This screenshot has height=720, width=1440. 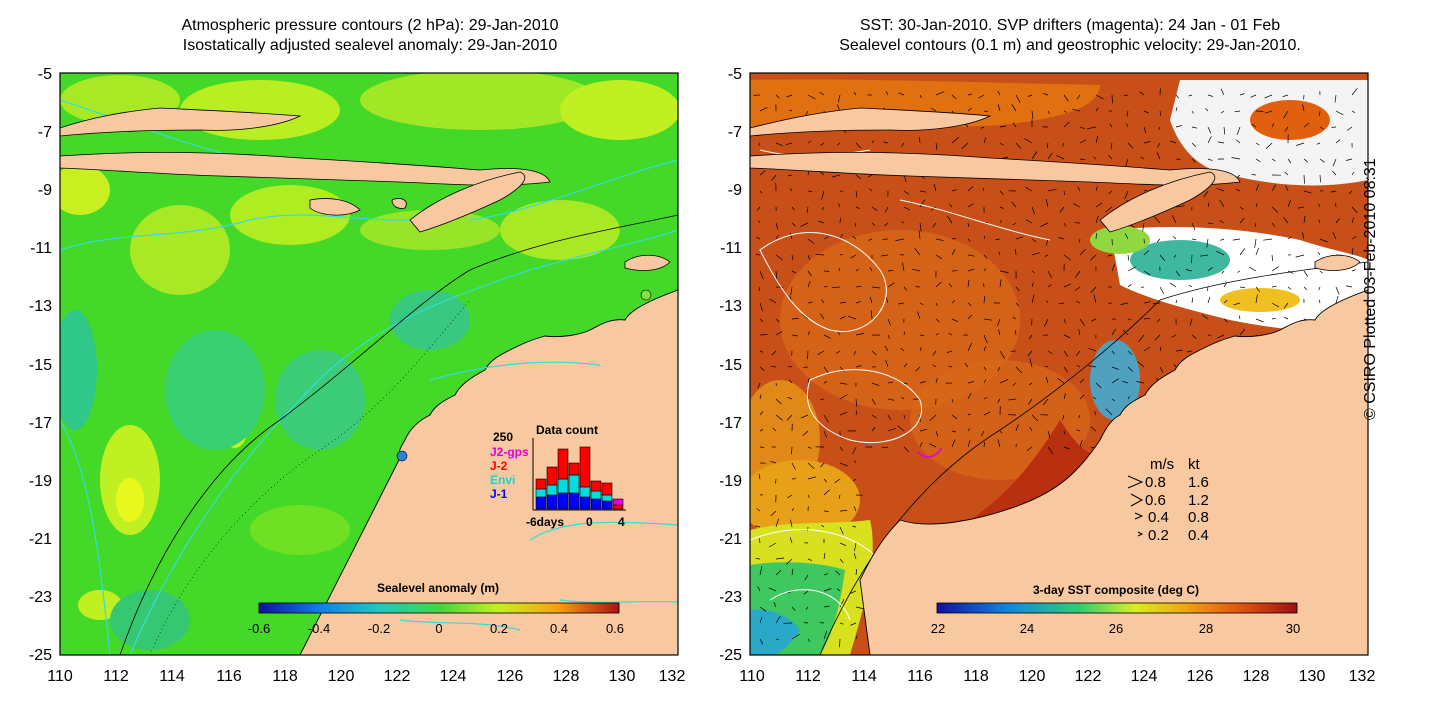 What do you see at coordinates (596, 495) in the screenshot?
I see `histogram-bar` at bounding box center [596, 495].